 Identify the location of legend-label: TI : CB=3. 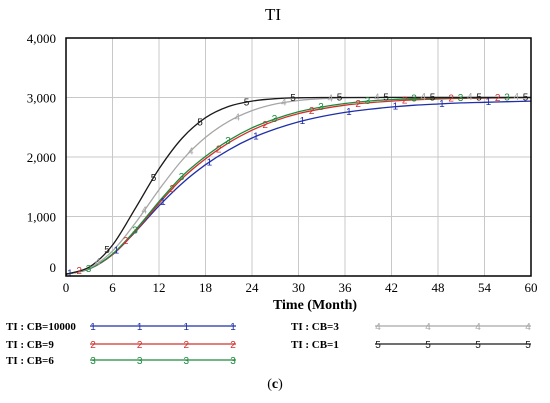
(315, 327).